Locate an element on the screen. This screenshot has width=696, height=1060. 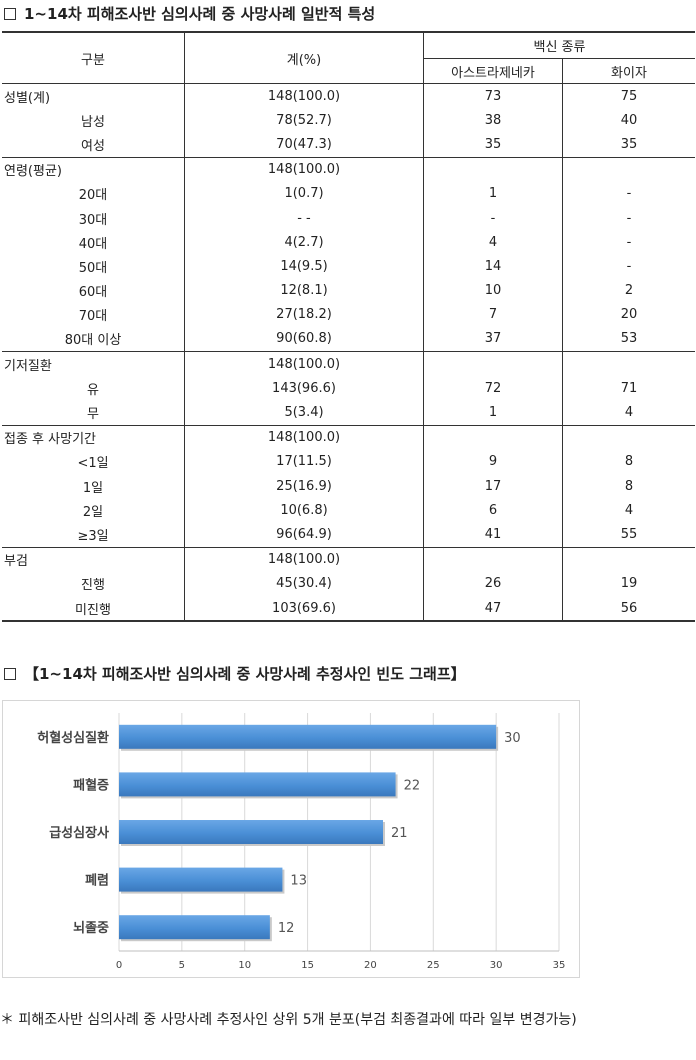
row-pfizer: 40 is located at coordinates (628, 120).